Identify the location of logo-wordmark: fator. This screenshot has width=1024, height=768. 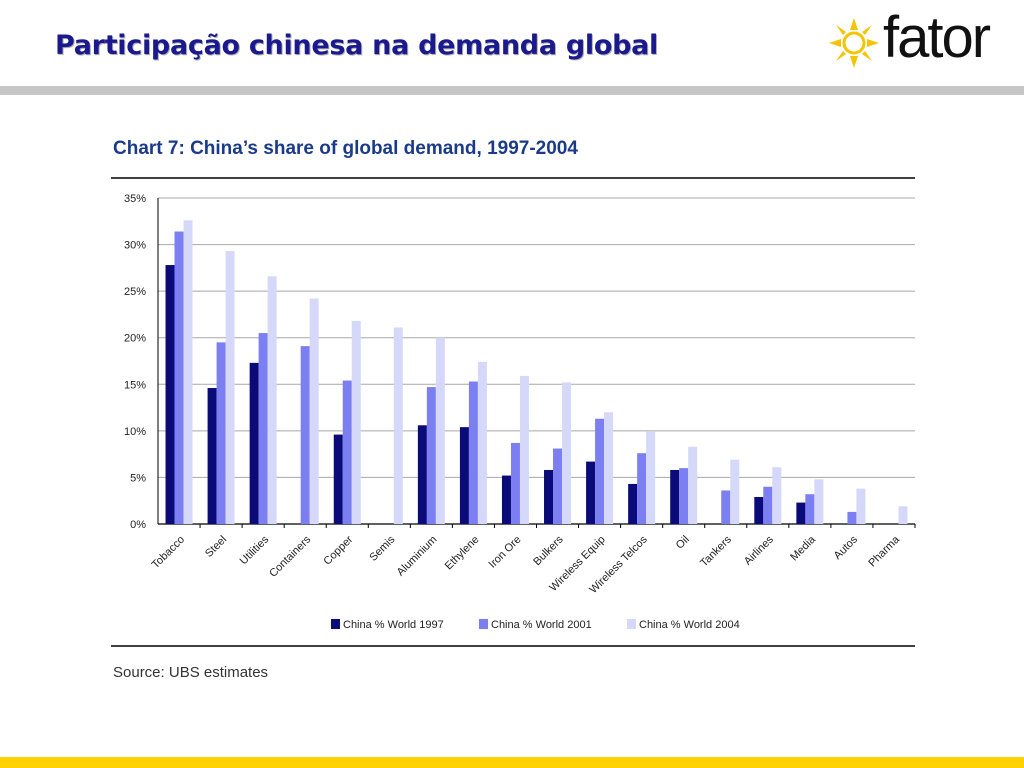
(937, 37).